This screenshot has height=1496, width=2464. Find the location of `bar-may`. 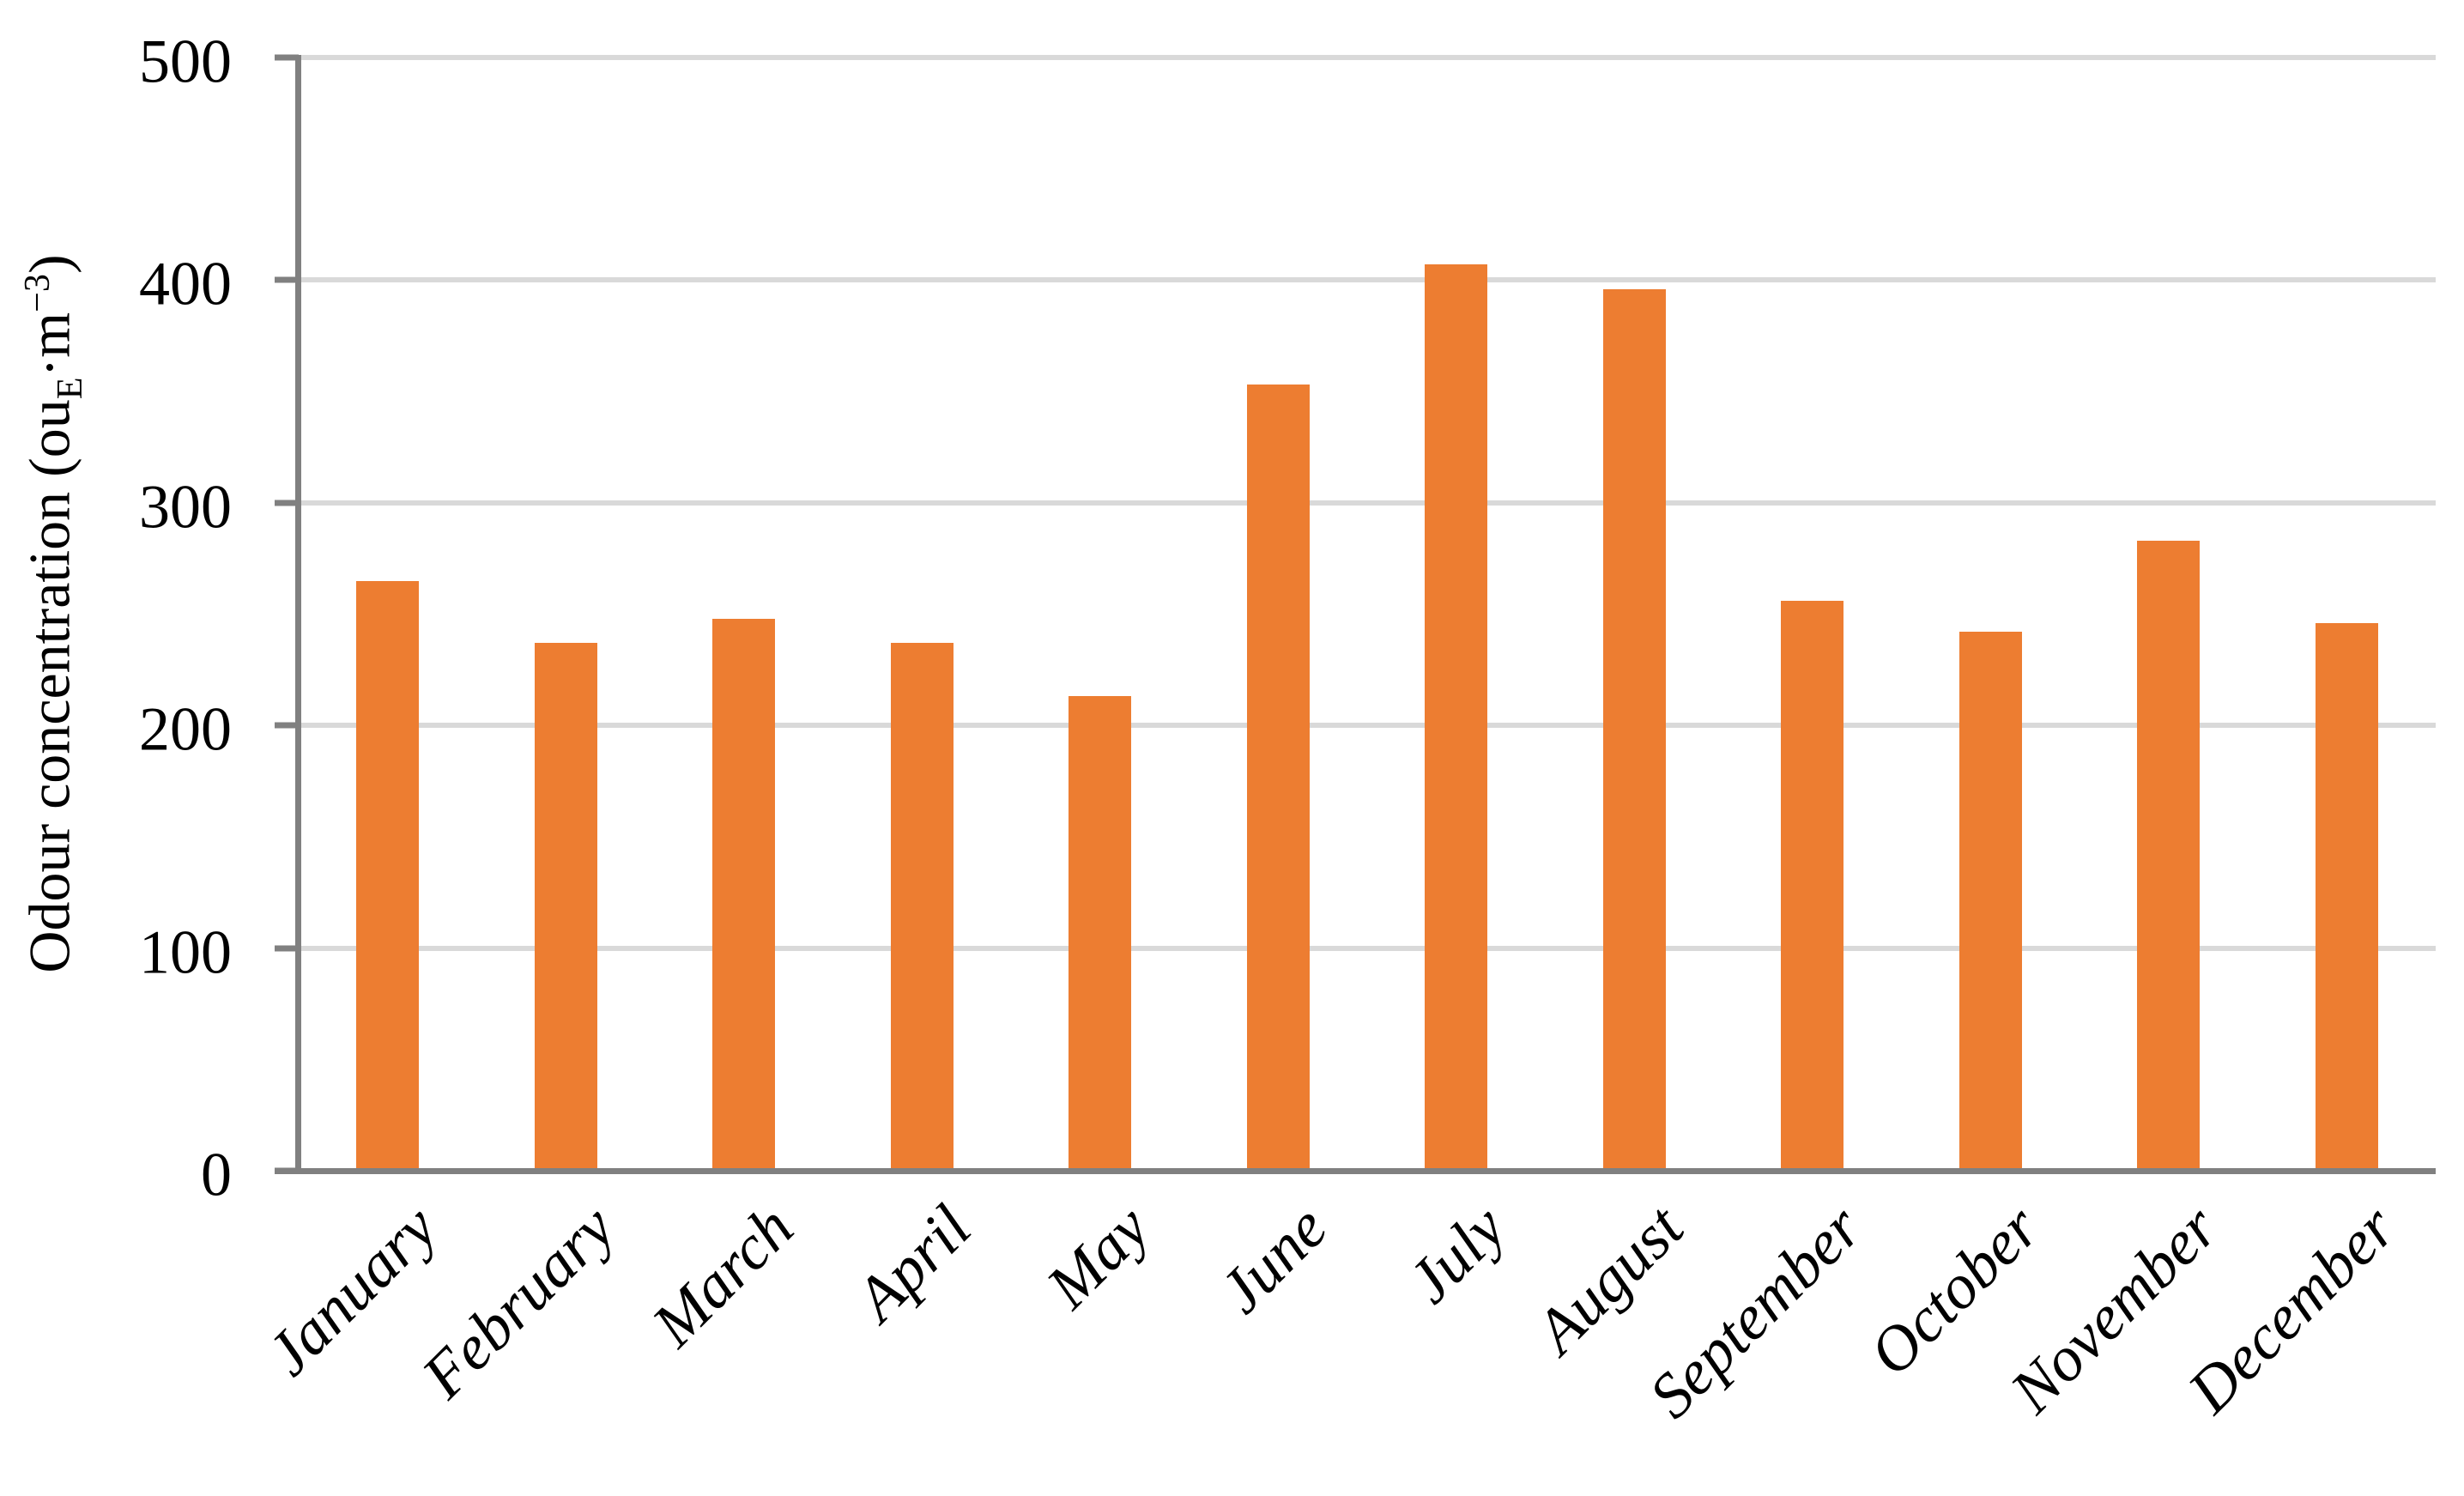

bar-may is located at coordinates (1100, 934).